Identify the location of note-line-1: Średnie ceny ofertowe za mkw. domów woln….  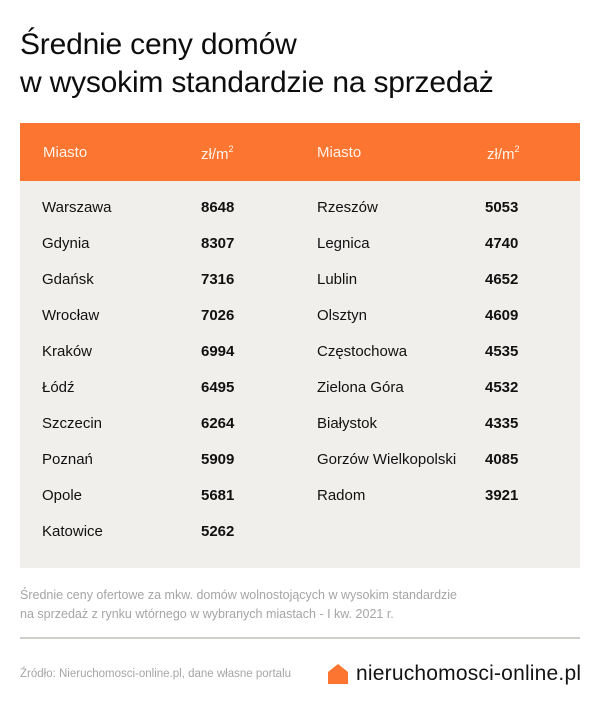
(238, 595).